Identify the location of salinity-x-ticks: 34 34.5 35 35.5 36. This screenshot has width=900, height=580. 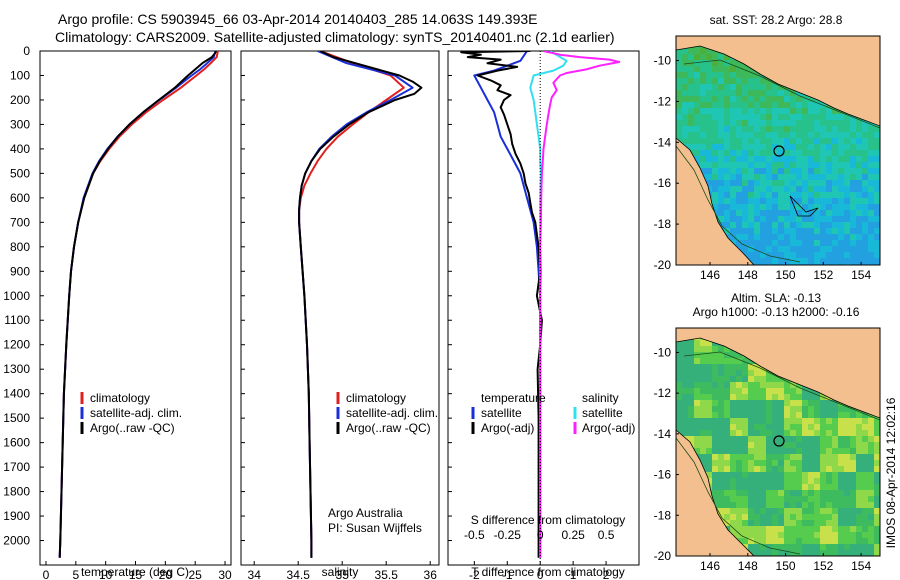
(342, 570).